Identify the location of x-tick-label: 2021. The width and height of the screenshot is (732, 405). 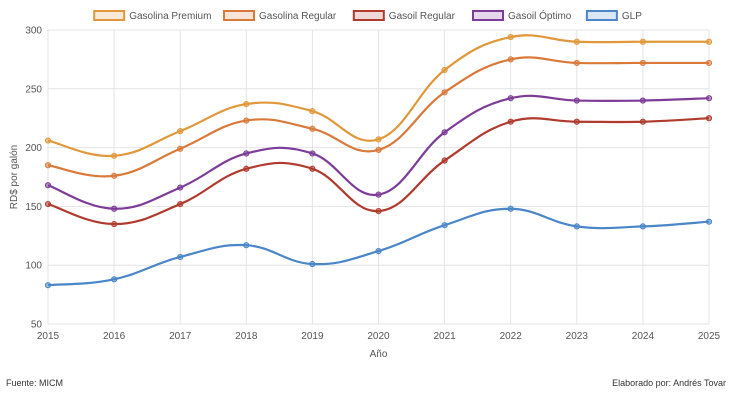
(444, 336).